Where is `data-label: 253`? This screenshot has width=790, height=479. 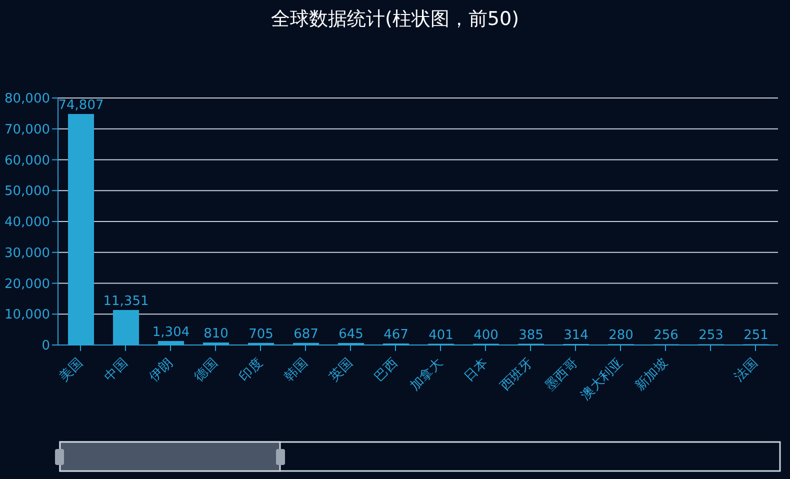
data-label: 253 is located at coordinates (711, 336).